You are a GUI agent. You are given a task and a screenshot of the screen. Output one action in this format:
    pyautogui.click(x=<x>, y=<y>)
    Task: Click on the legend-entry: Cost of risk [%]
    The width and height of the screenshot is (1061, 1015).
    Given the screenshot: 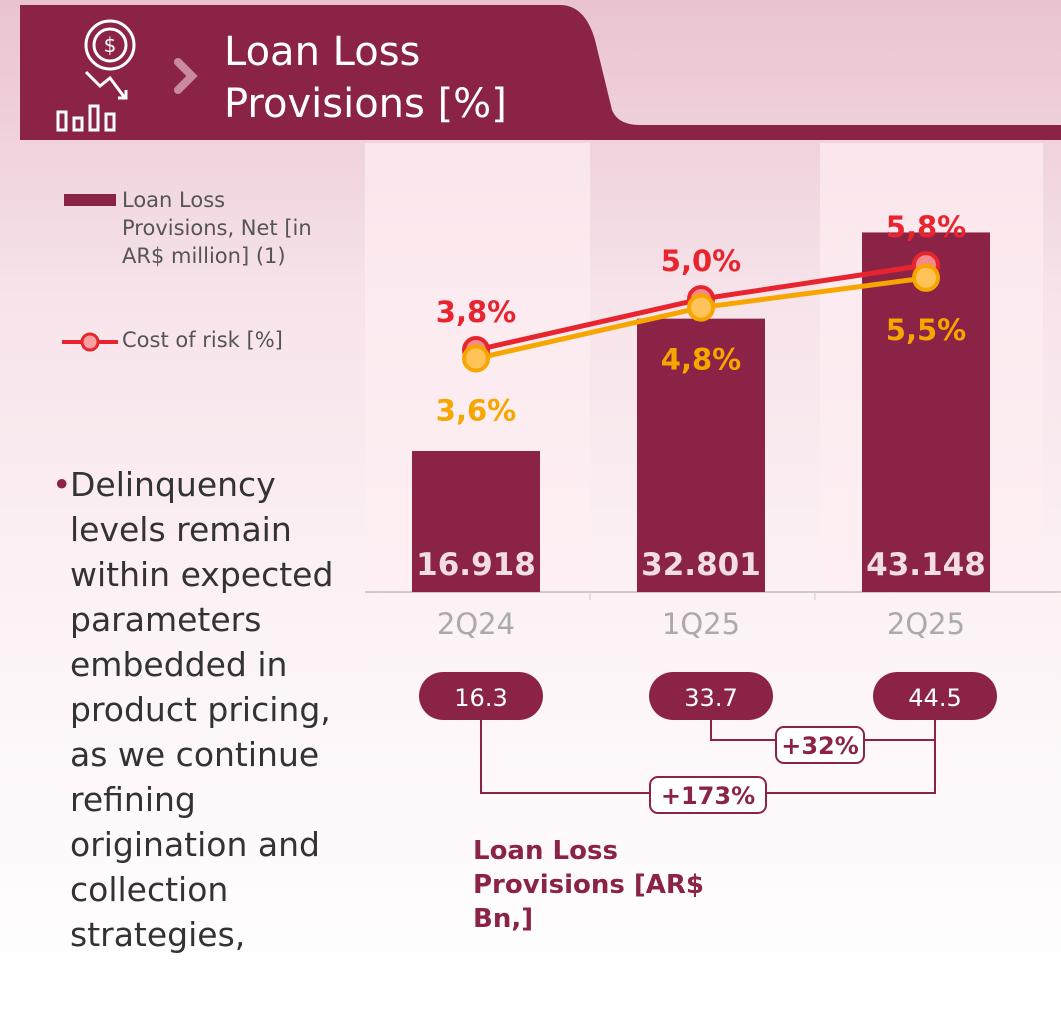 What is the action you would take?
    pyautogui.click(x=202, y=340)
    